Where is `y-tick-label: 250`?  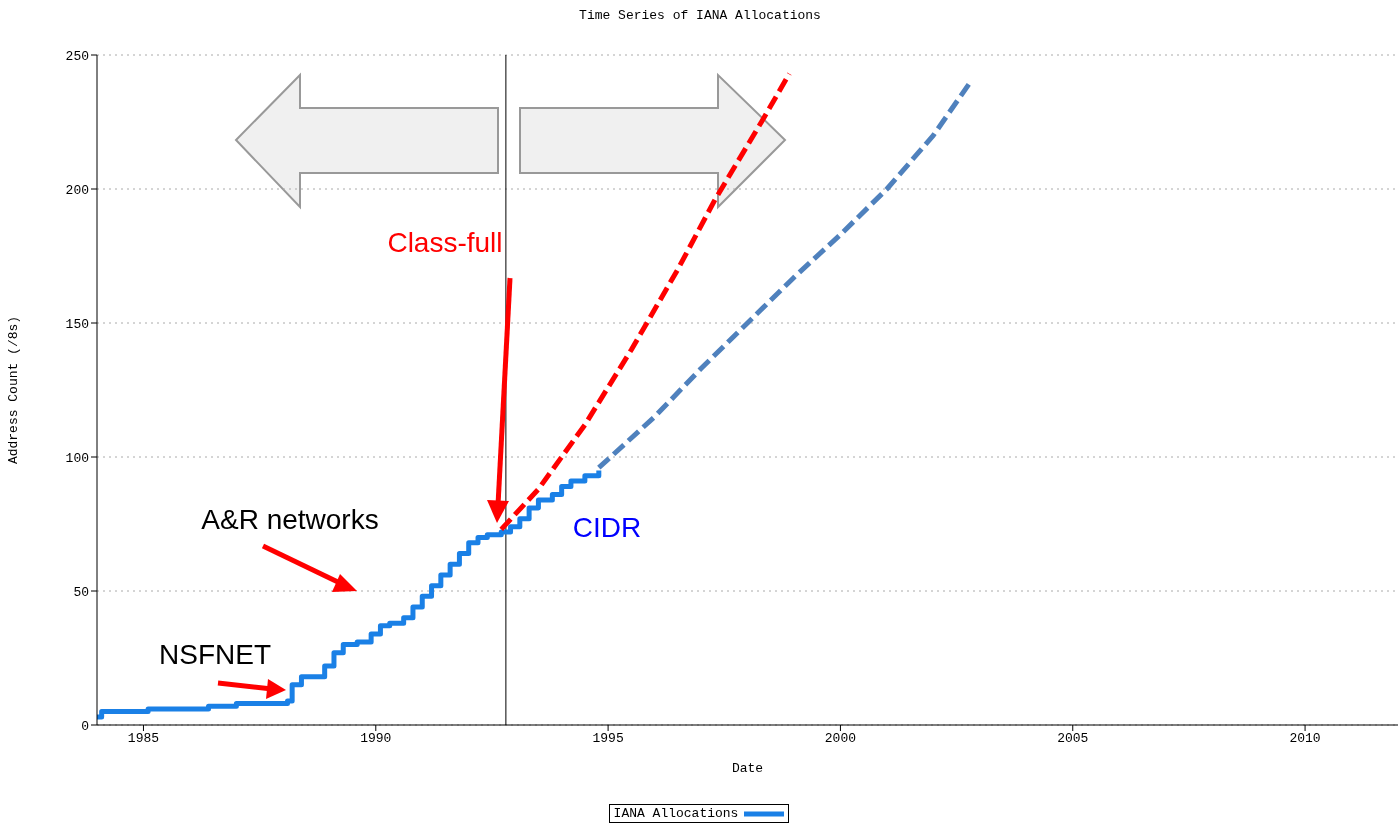 y-tick-label: 250 is located at coordinates (77, 56).